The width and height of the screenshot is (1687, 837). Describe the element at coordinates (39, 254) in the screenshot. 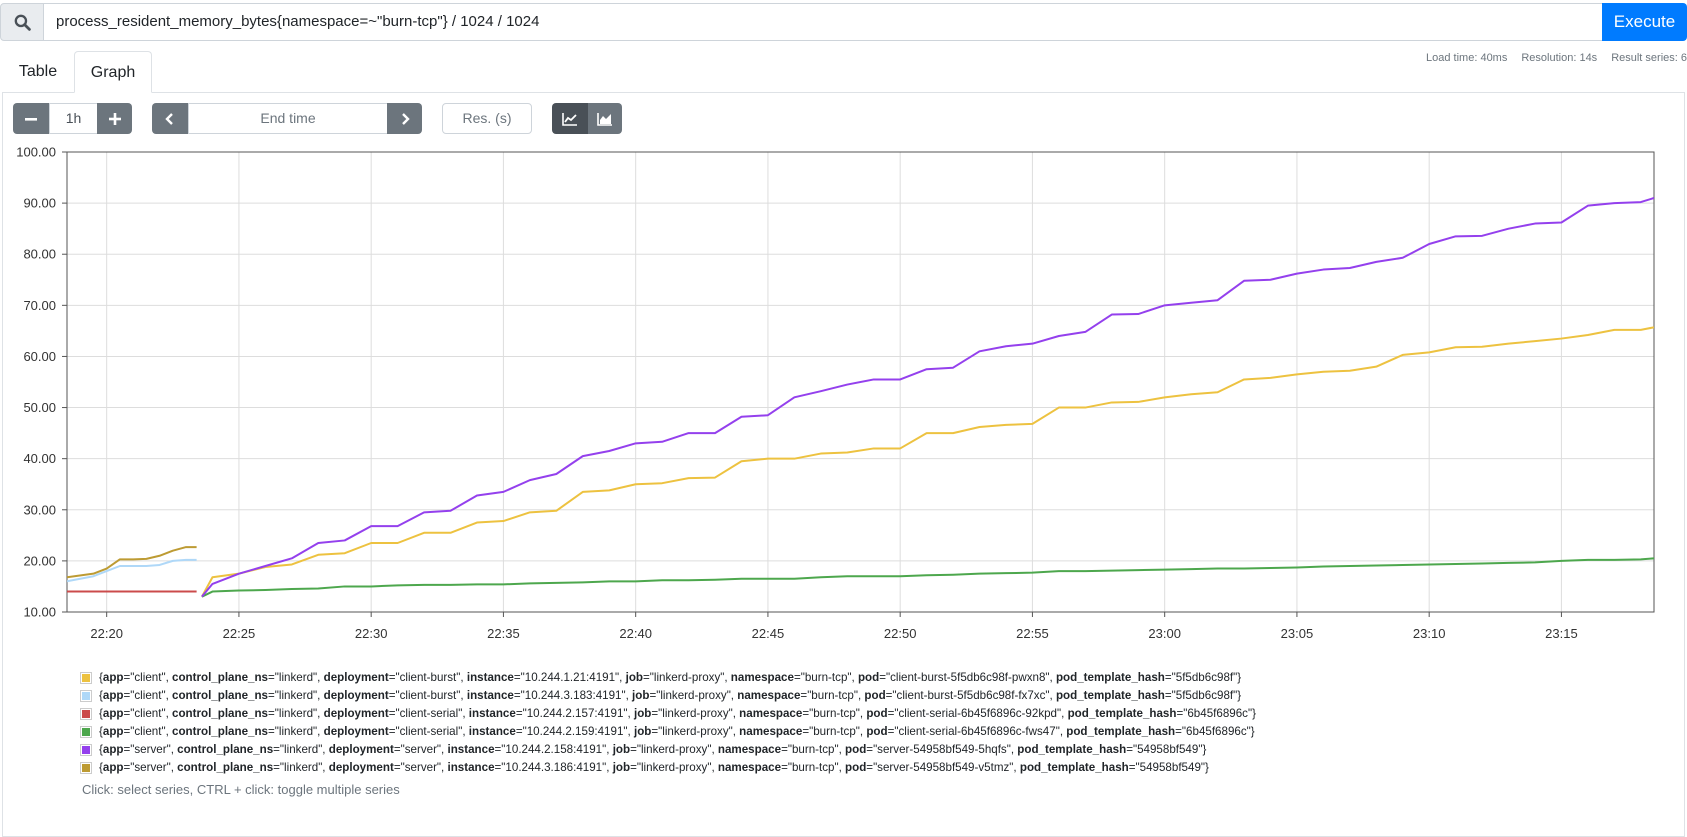

I see `y-tick-label: 80.00` at that location.